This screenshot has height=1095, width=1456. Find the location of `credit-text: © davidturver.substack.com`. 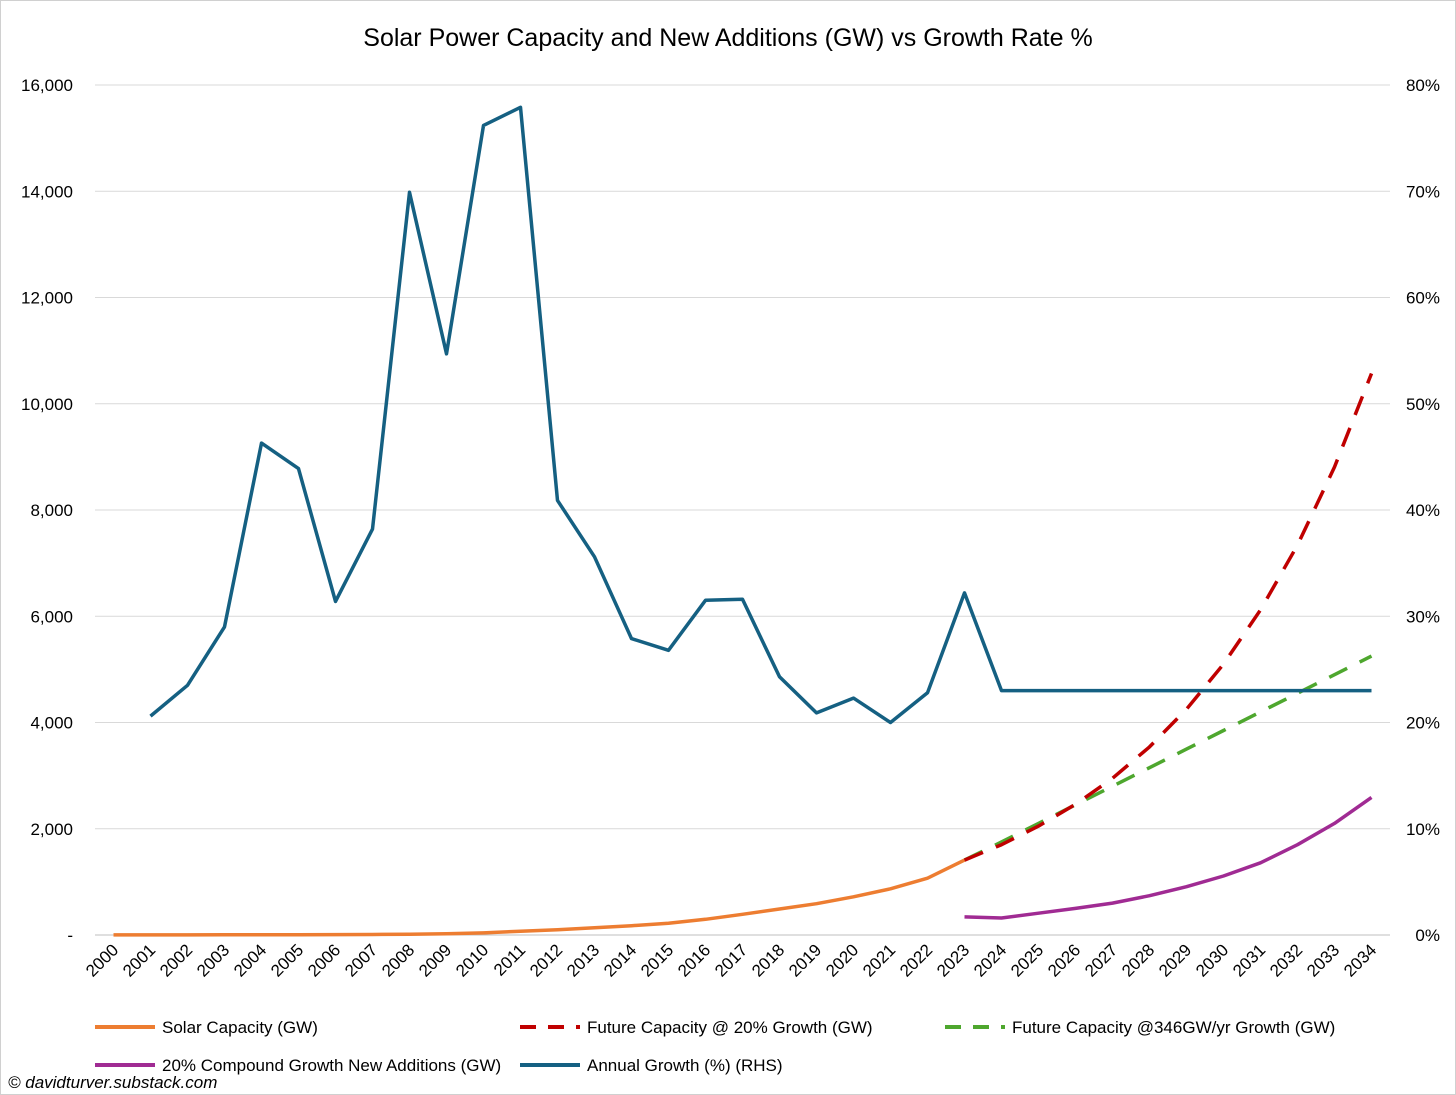

credit-text: © davidturver.substack.com is located at coordinates (112, 1082).